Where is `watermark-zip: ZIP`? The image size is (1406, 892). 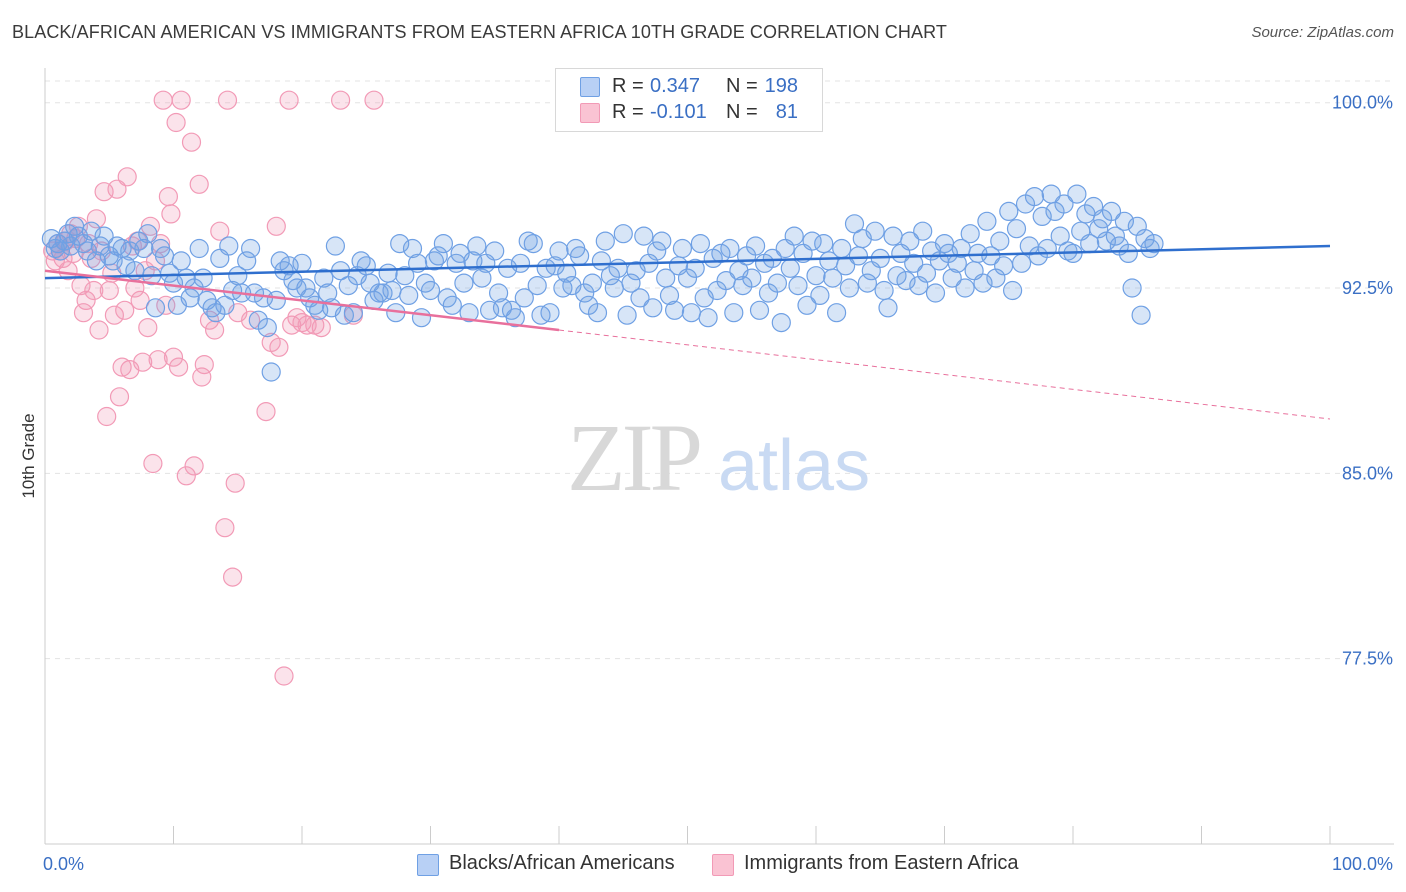
watermark-zip: ZIP is located at coordinates (633, 457).